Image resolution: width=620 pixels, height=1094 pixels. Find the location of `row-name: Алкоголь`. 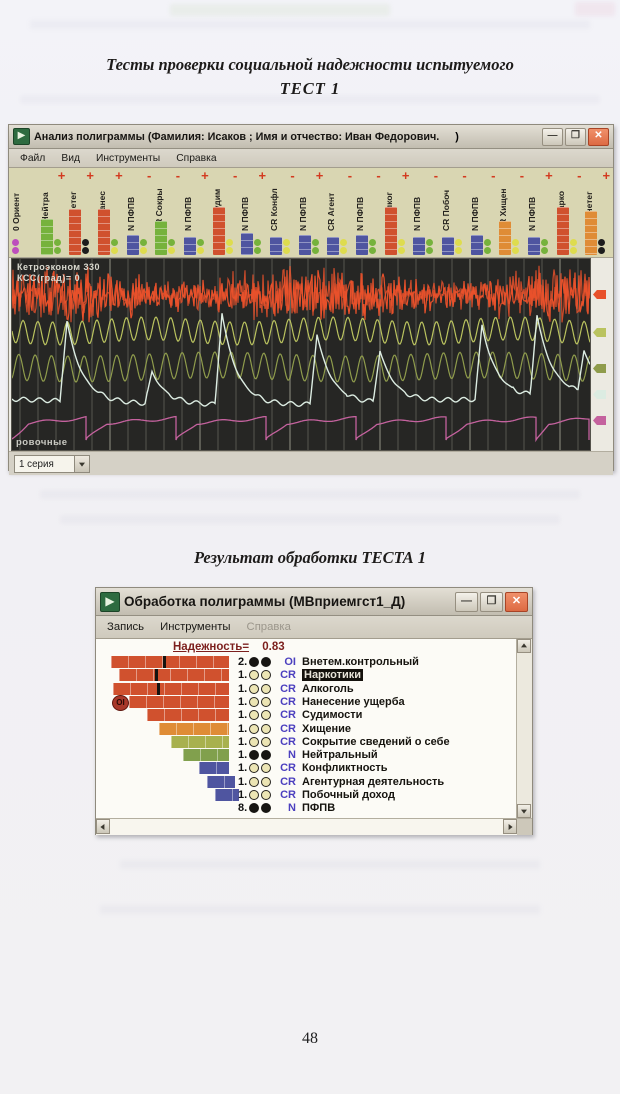

row-name: Алкоголь is located at coordinates (328, 688).